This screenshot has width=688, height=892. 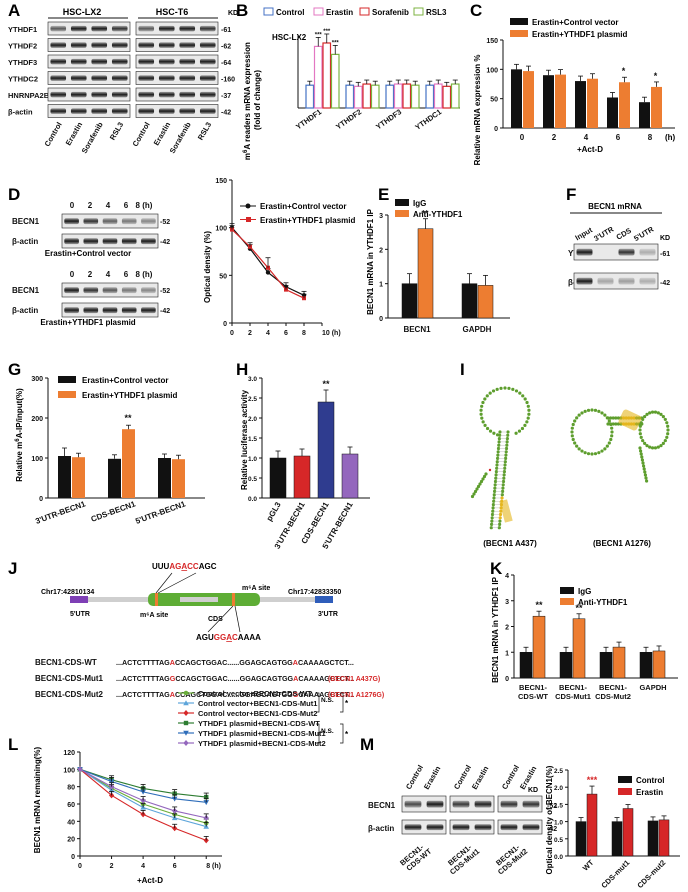 What do you see at coordinates (331, 333) in the screenshot?
I see `chart-d-xtick-label-5: 10 (h)` at bounding box center [331, 333].